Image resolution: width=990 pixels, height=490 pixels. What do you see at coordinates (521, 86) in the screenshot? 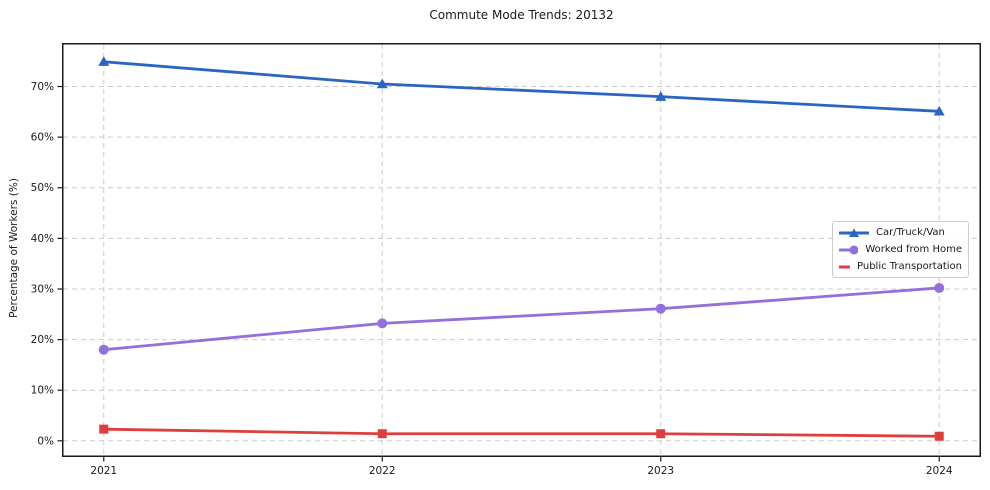
I see `series-line-car-truck-van` at bounding box center [521, 86].